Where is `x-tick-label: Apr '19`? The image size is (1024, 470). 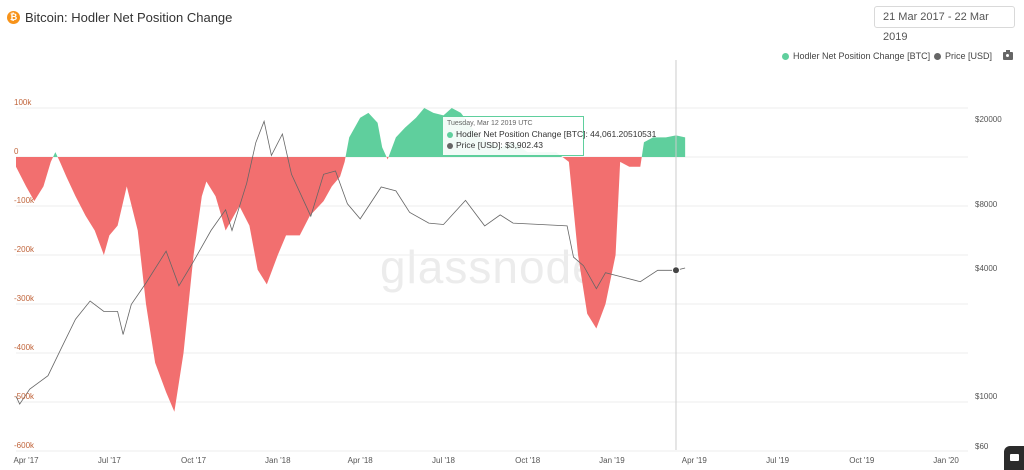 x-tick-label: Apr '19 is located at coordinates (695, 460).